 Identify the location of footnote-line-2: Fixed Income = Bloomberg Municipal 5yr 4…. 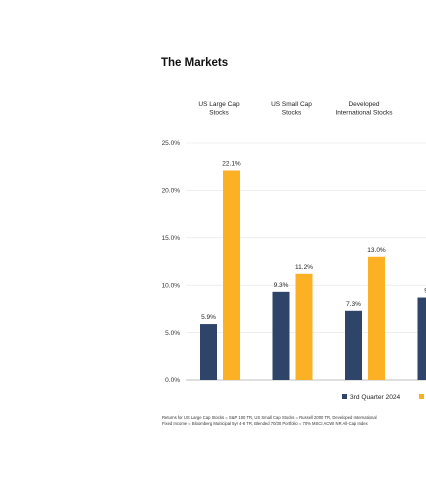
(265, 424).